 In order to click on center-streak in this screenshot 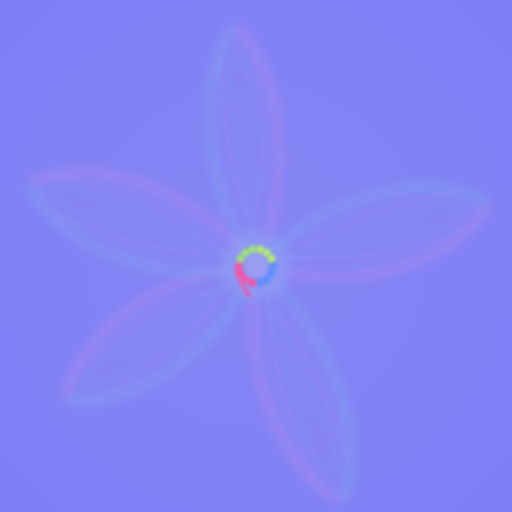, I will do `click(243, 282)`.